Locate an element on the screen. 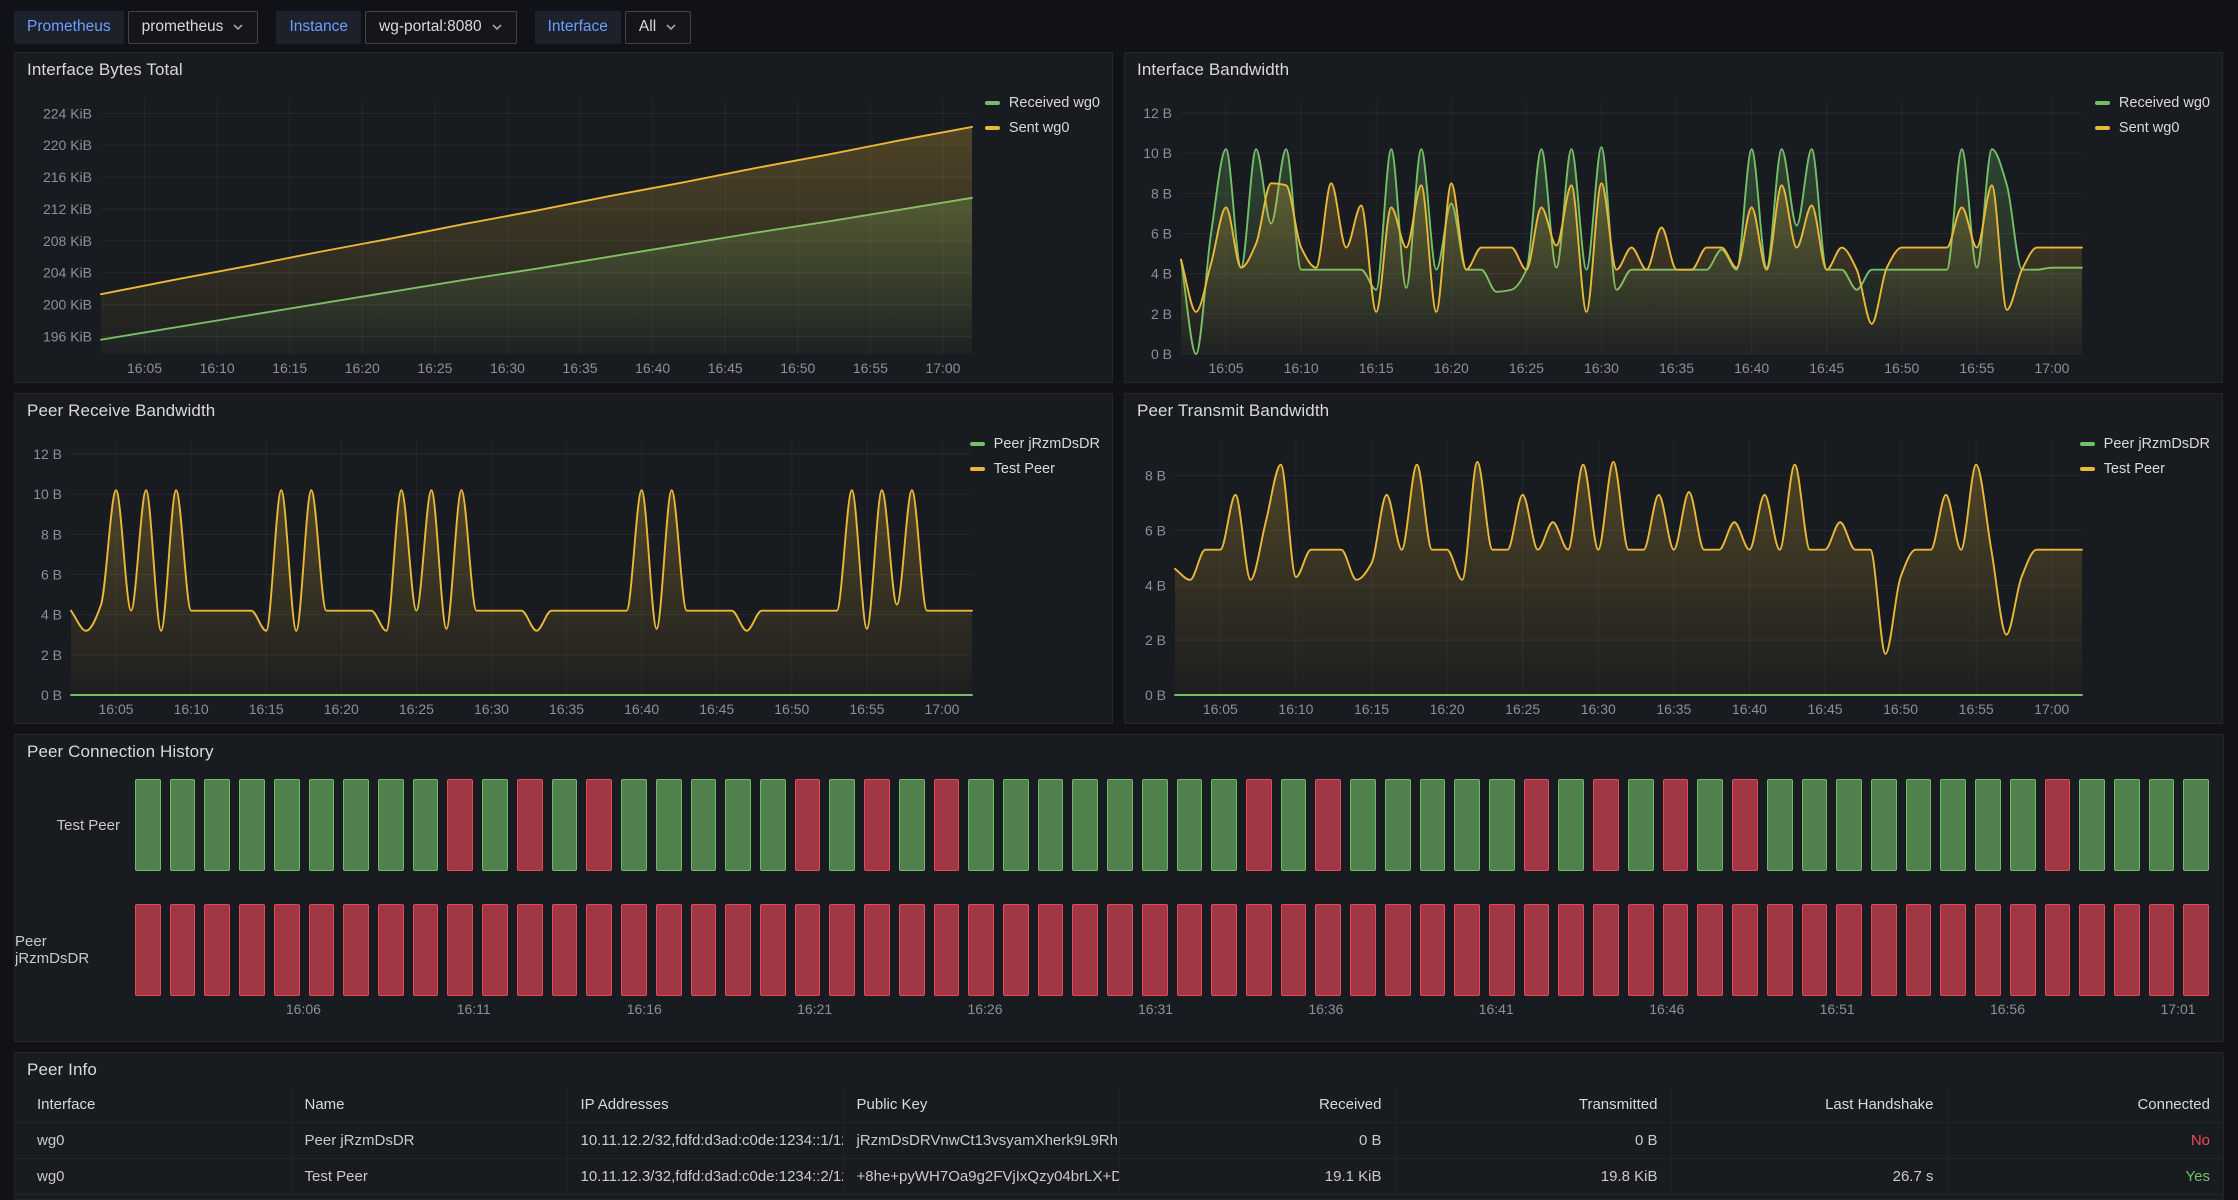 Image resolution: width=2238 pixels, height=1200 pixels. panel-title: Peer Info is located at coordinates (62, 1069).